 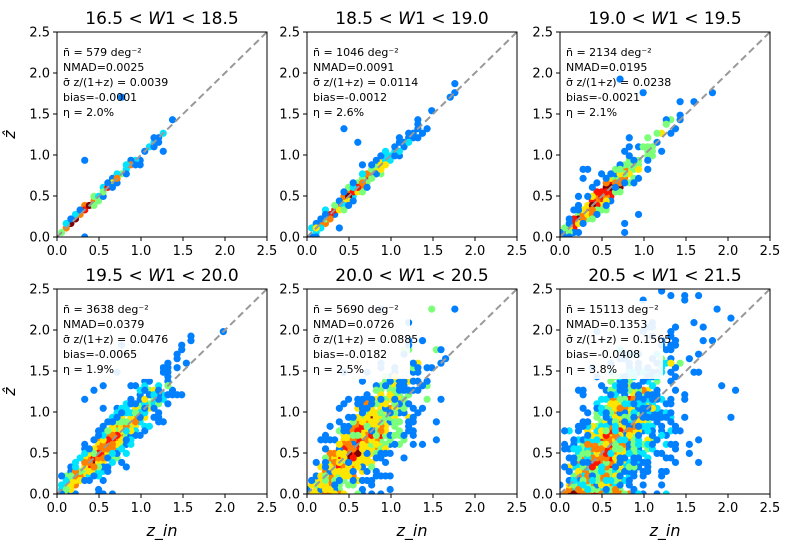 What do you see at coordinates (606, 67) in the screenshot?
I see `stat-nmad: NMAD=0.0195` at bounding box center [606, 67].